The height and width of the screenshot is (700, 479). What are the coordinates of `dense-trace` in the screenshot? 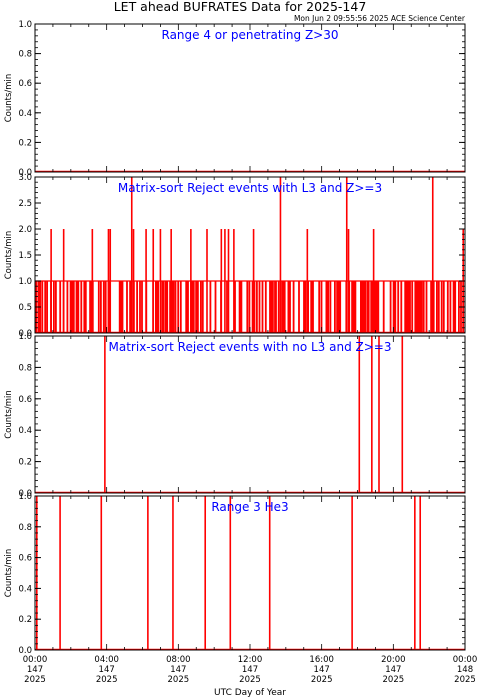 It's located at (250, 307).